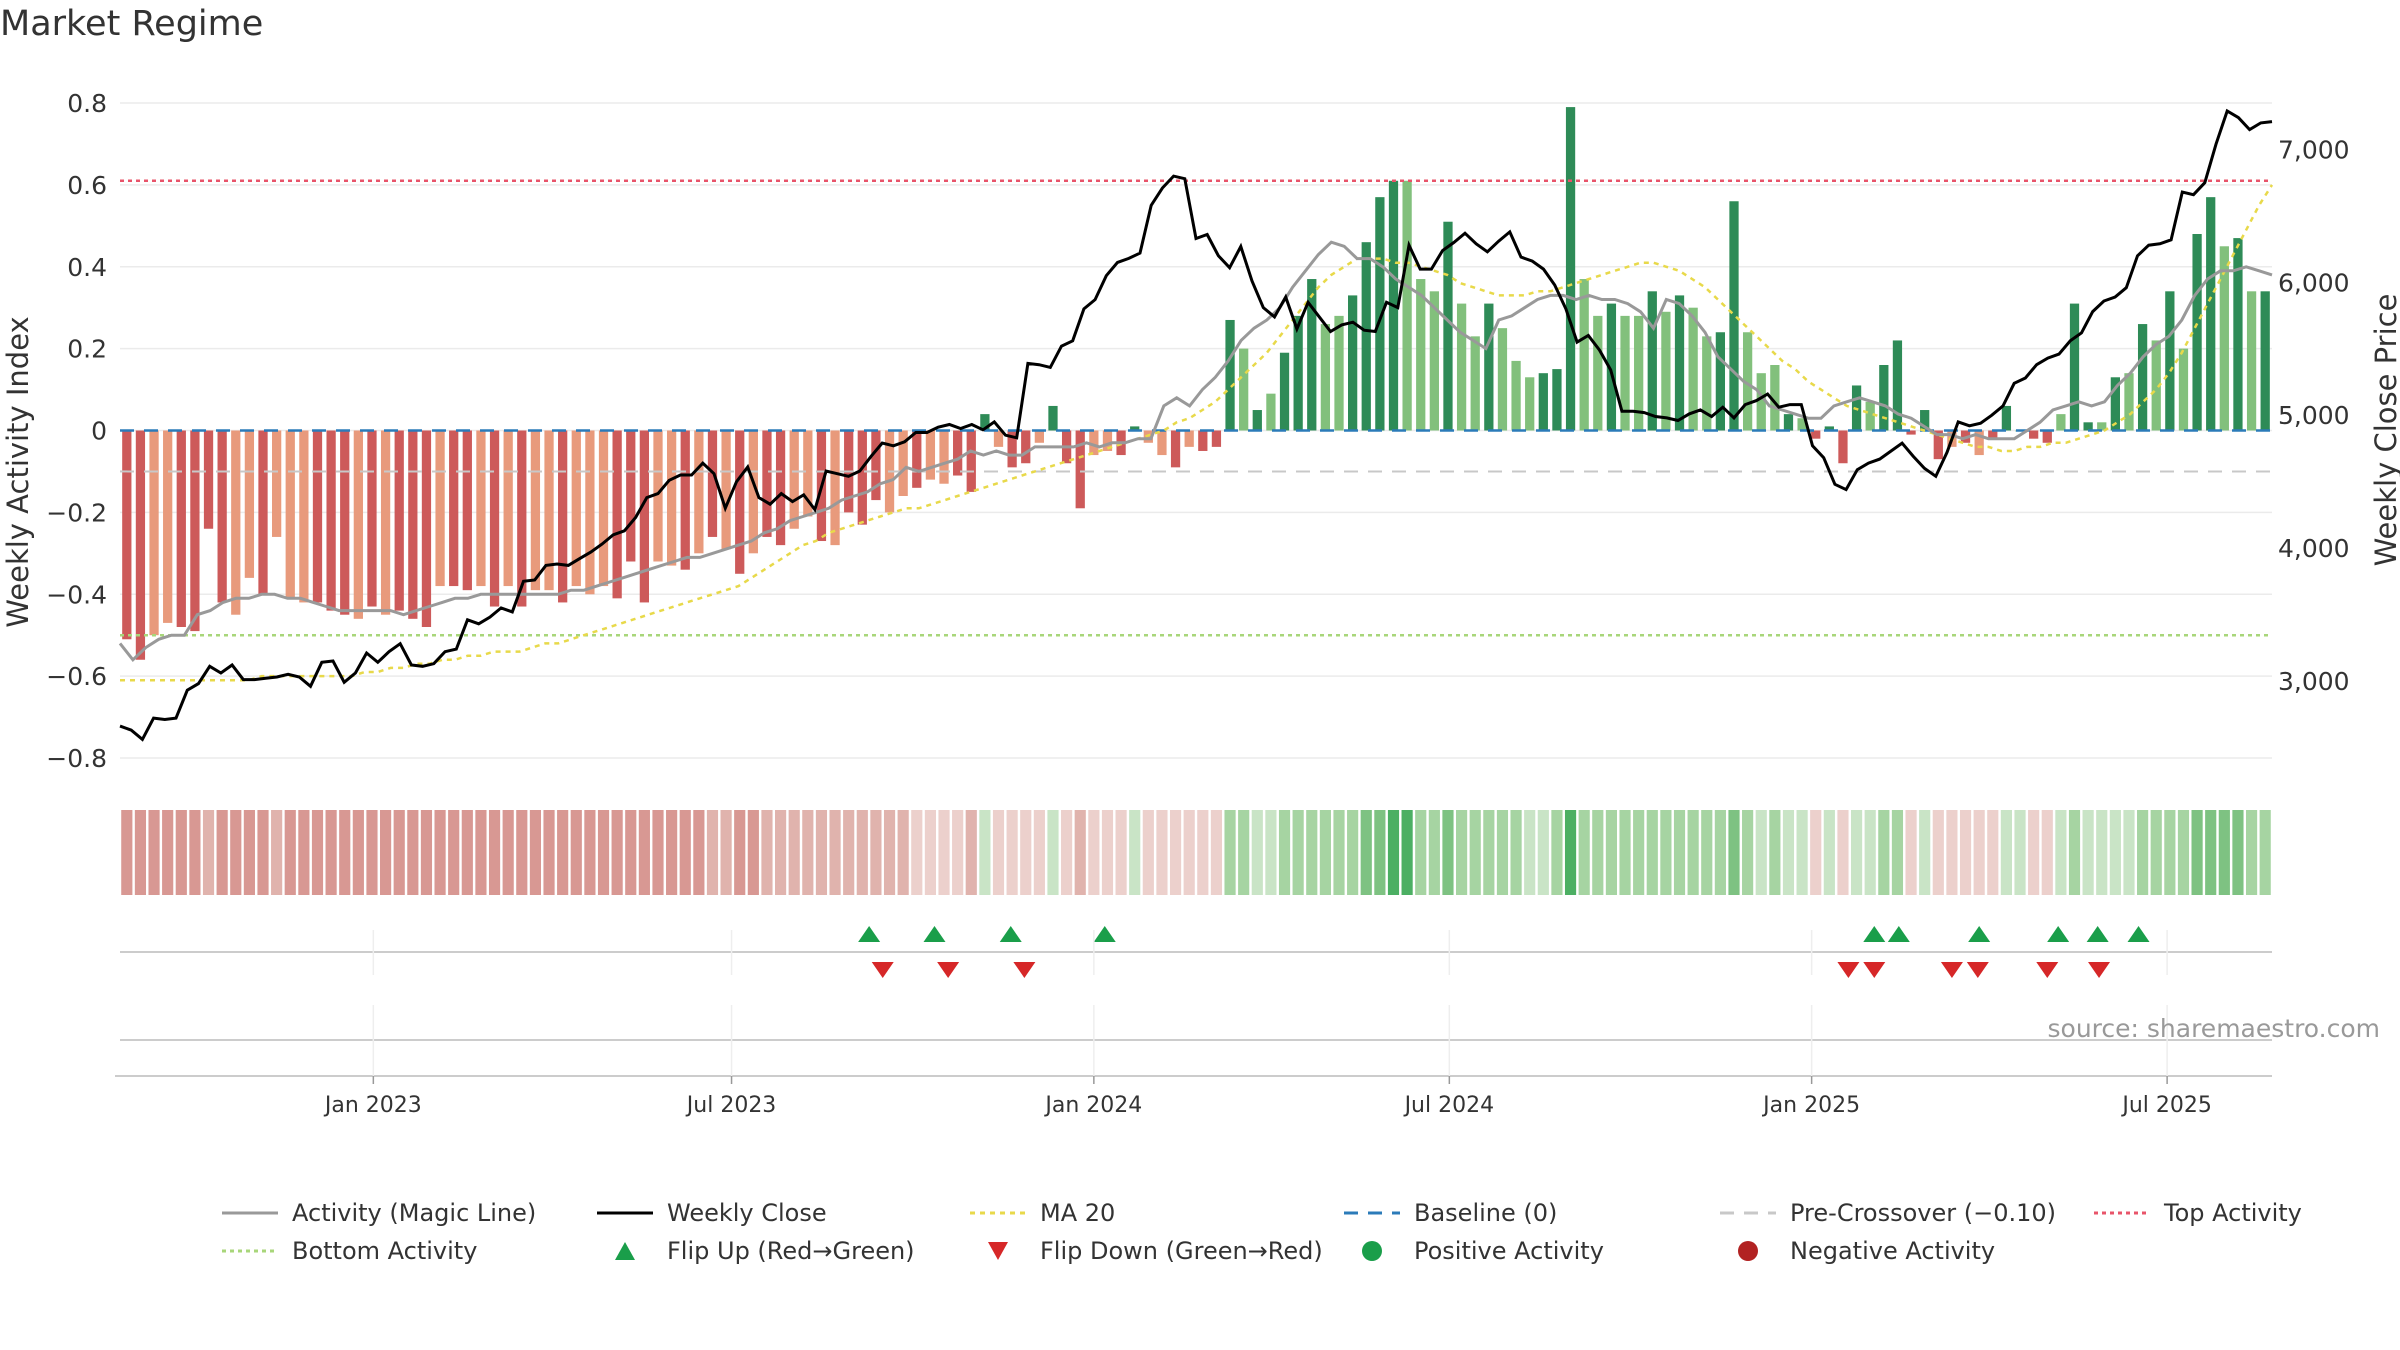 Image resolution: width=2400 pixels, height=1350 pixels. What do you see at coordinates (87, 267) in the screenshot?
I see `y-left-tick-label: 0.4` at bounding box center [87, 267].